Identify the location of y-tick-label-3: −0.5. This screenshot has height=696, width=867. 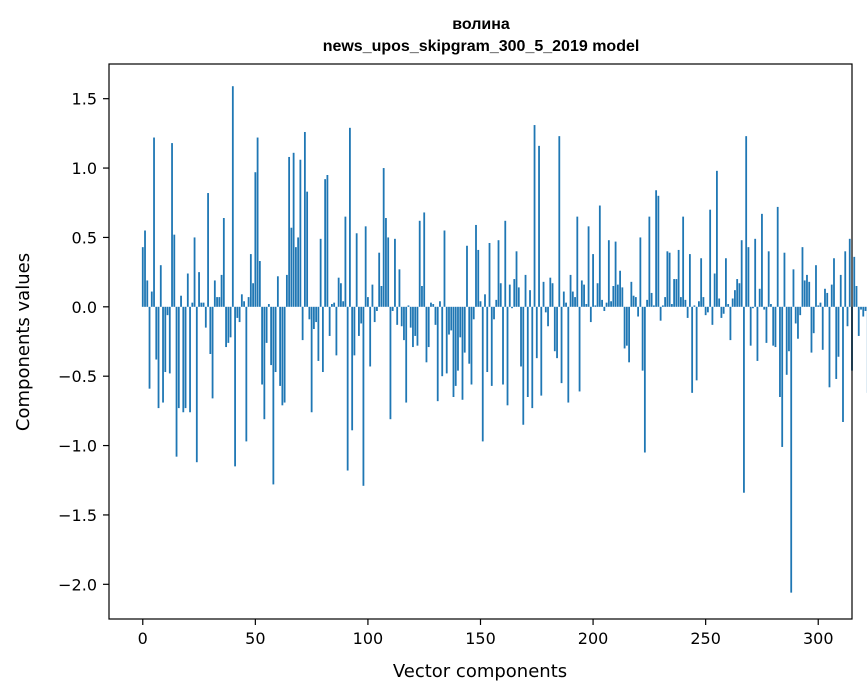
(77, 376).